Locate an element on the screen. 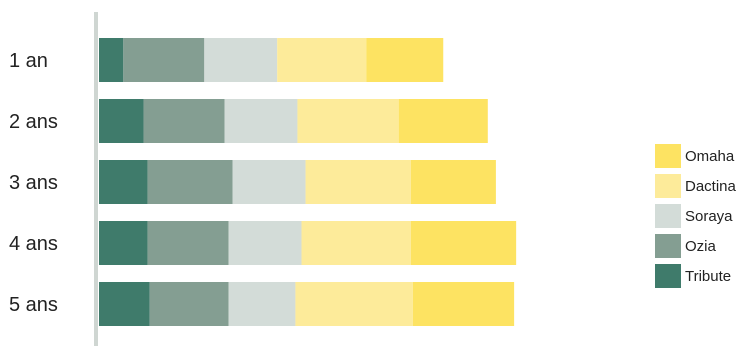 This screenshot has height=347, width=750. legend: Omaha Dactina Soraya Ozia Tribute is located at coordinates (696, 216).